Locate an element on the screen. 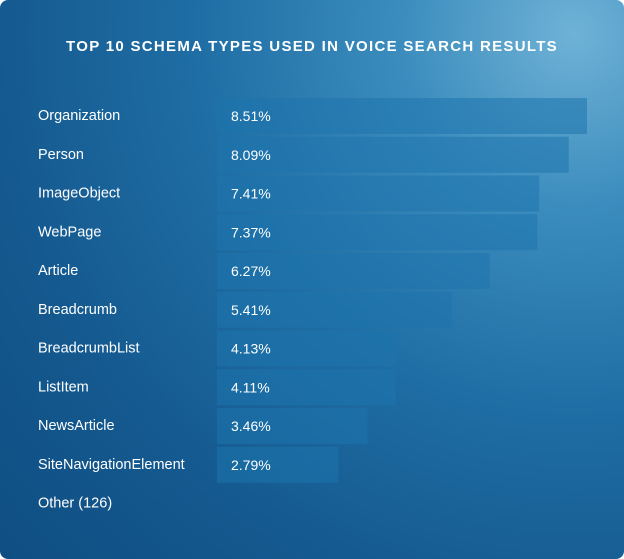 Image resolution: width=624 pixels, height=559 pixels. value-label-newsarticle: 3.46% is located at coordinates (251, 426).